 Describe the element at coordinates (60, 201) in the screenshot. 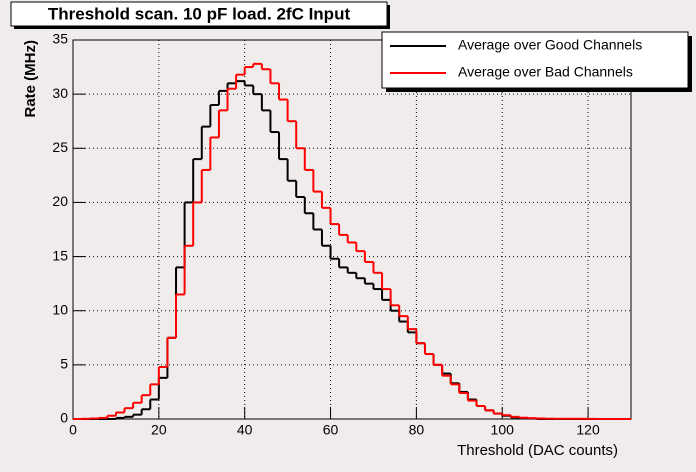

I see `y-tick-label: 20` at that location.